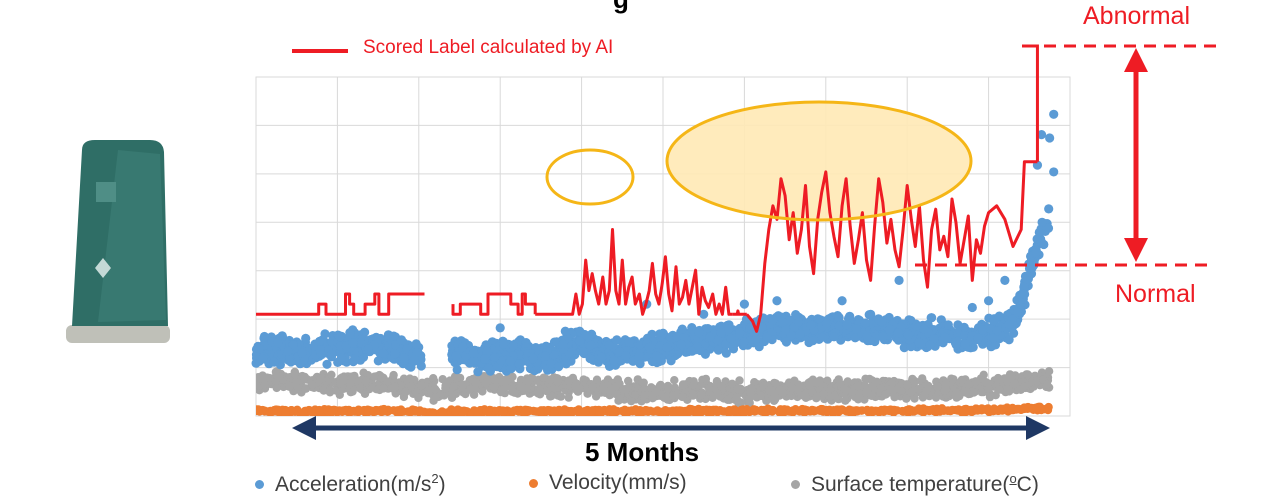 This screenshot has width=1264, height=501. I want to click on sensor-logo-mark, so click(103, 268).